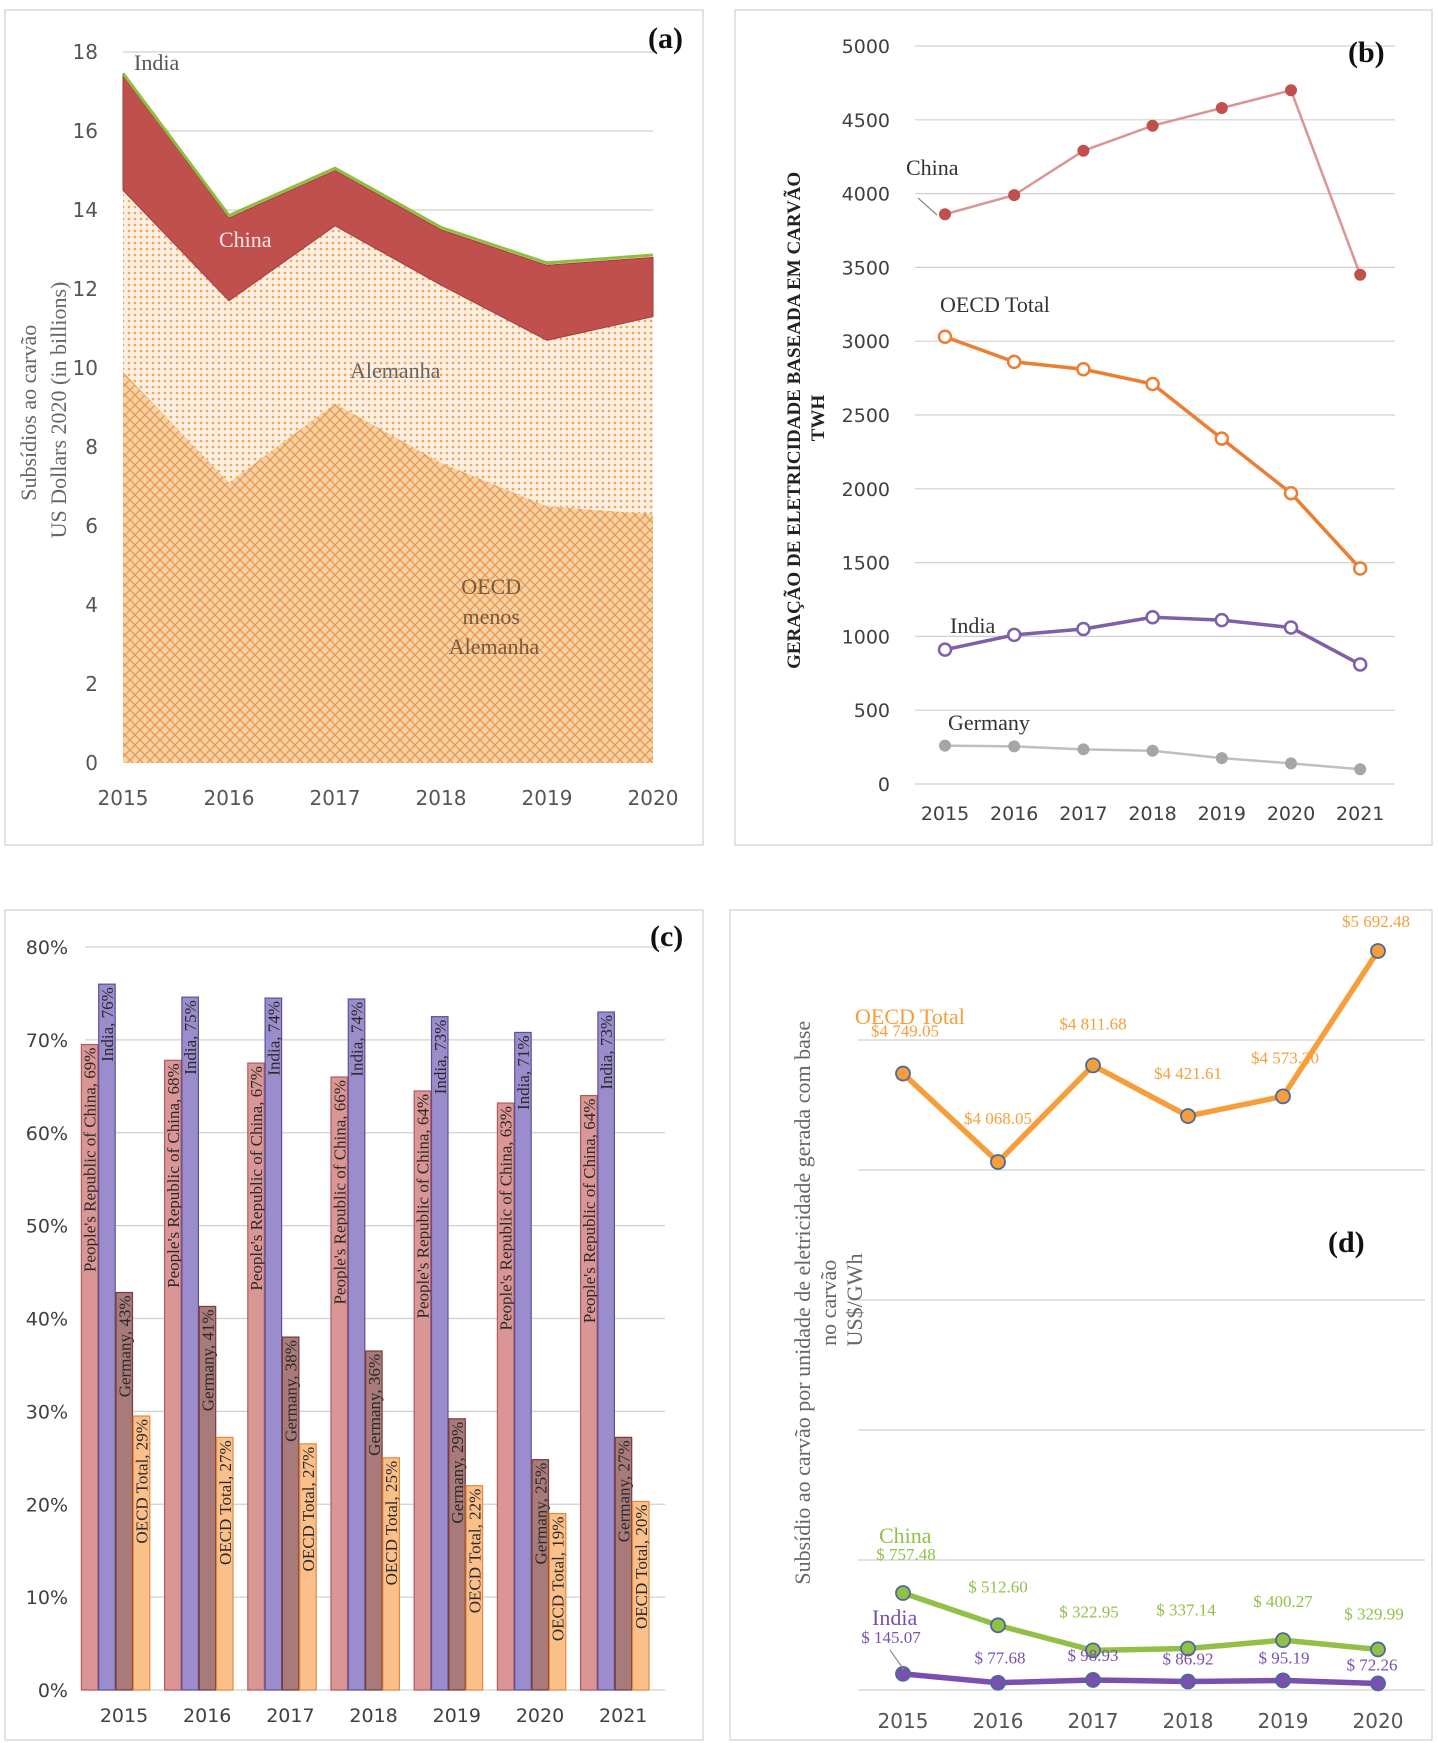 The width and height of the screenshot is (1438, 1743). Describe the element at coordinates (308, 1509) in the screenshot. I see `bar-data-label: OECD Total, 27%` at that location.